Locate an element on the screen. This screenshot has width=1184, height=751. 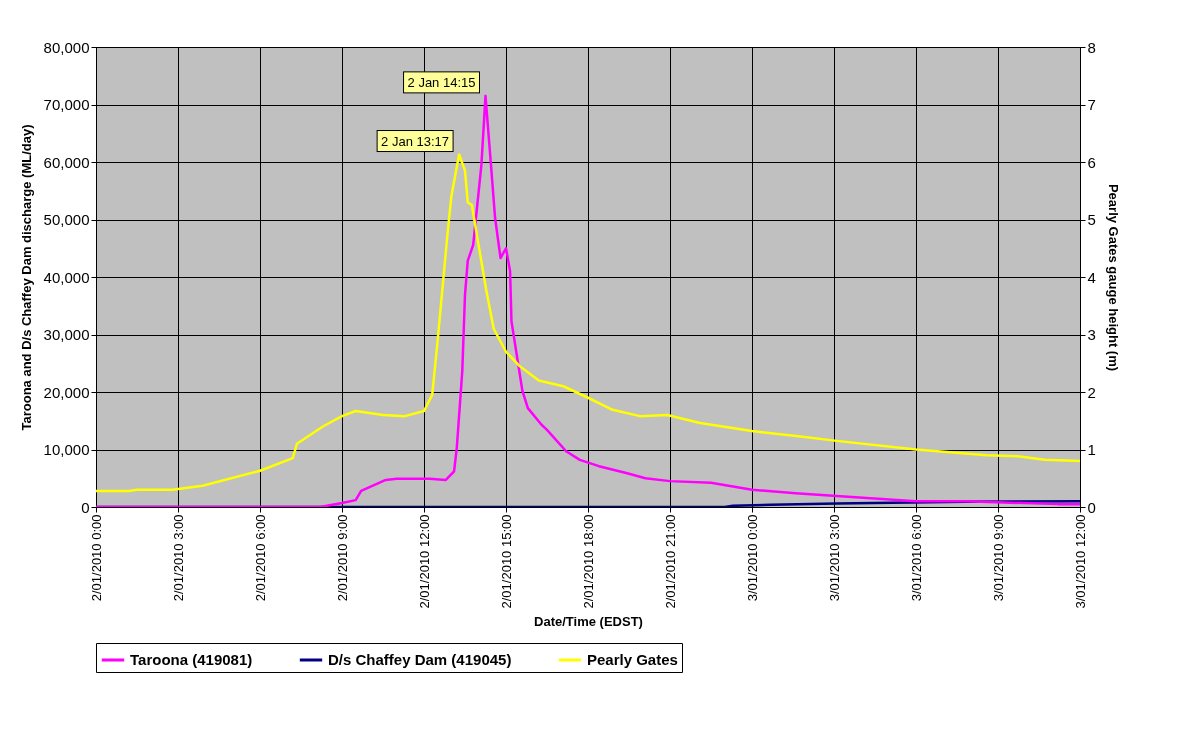
y-tick-label: 30,000 is located at coordinates (66, 334).